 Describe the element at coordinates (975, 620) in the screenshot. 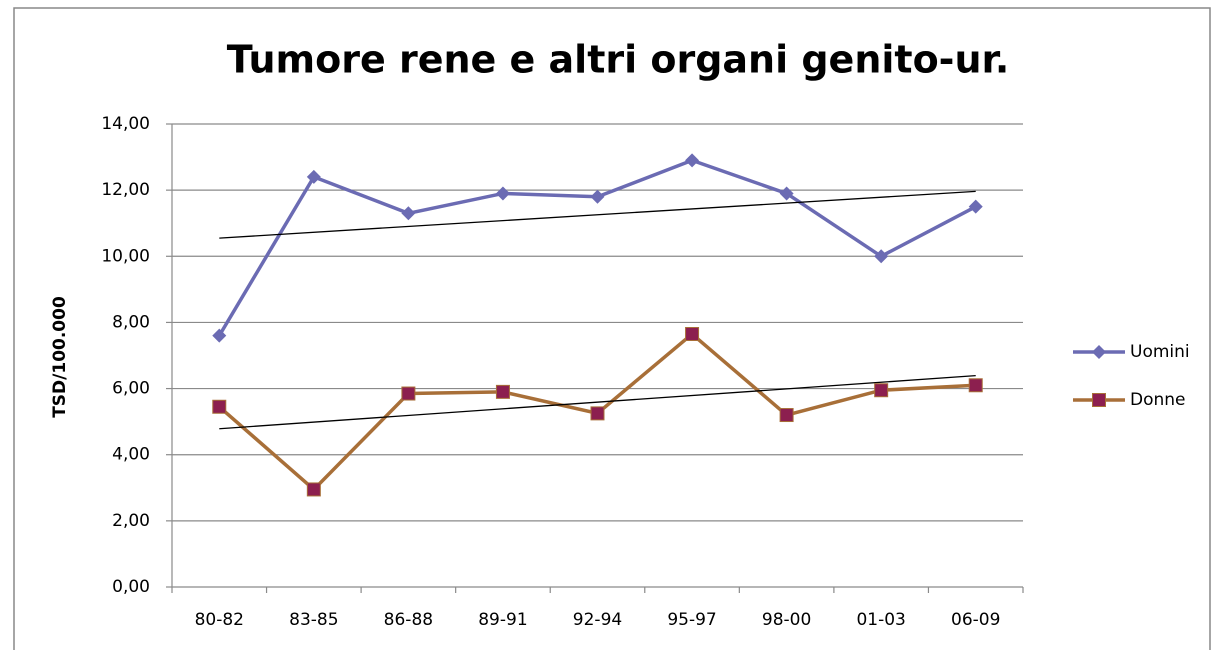

I see `x-tick-label: 06-09` at that location.